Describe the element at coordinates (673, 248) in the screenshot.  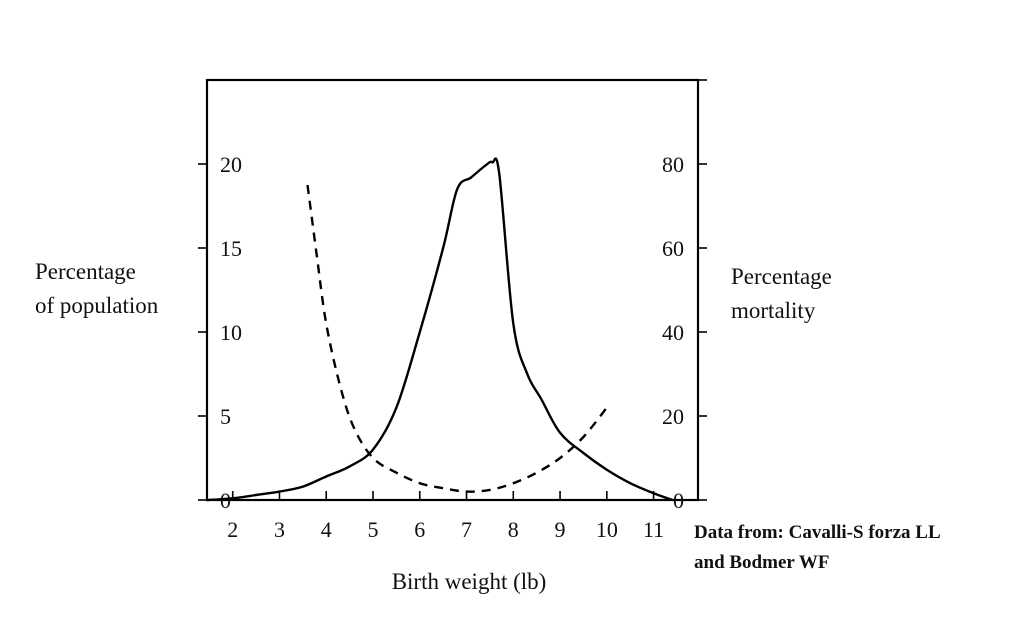
I see `right-y-tick-label: 60` at that location.